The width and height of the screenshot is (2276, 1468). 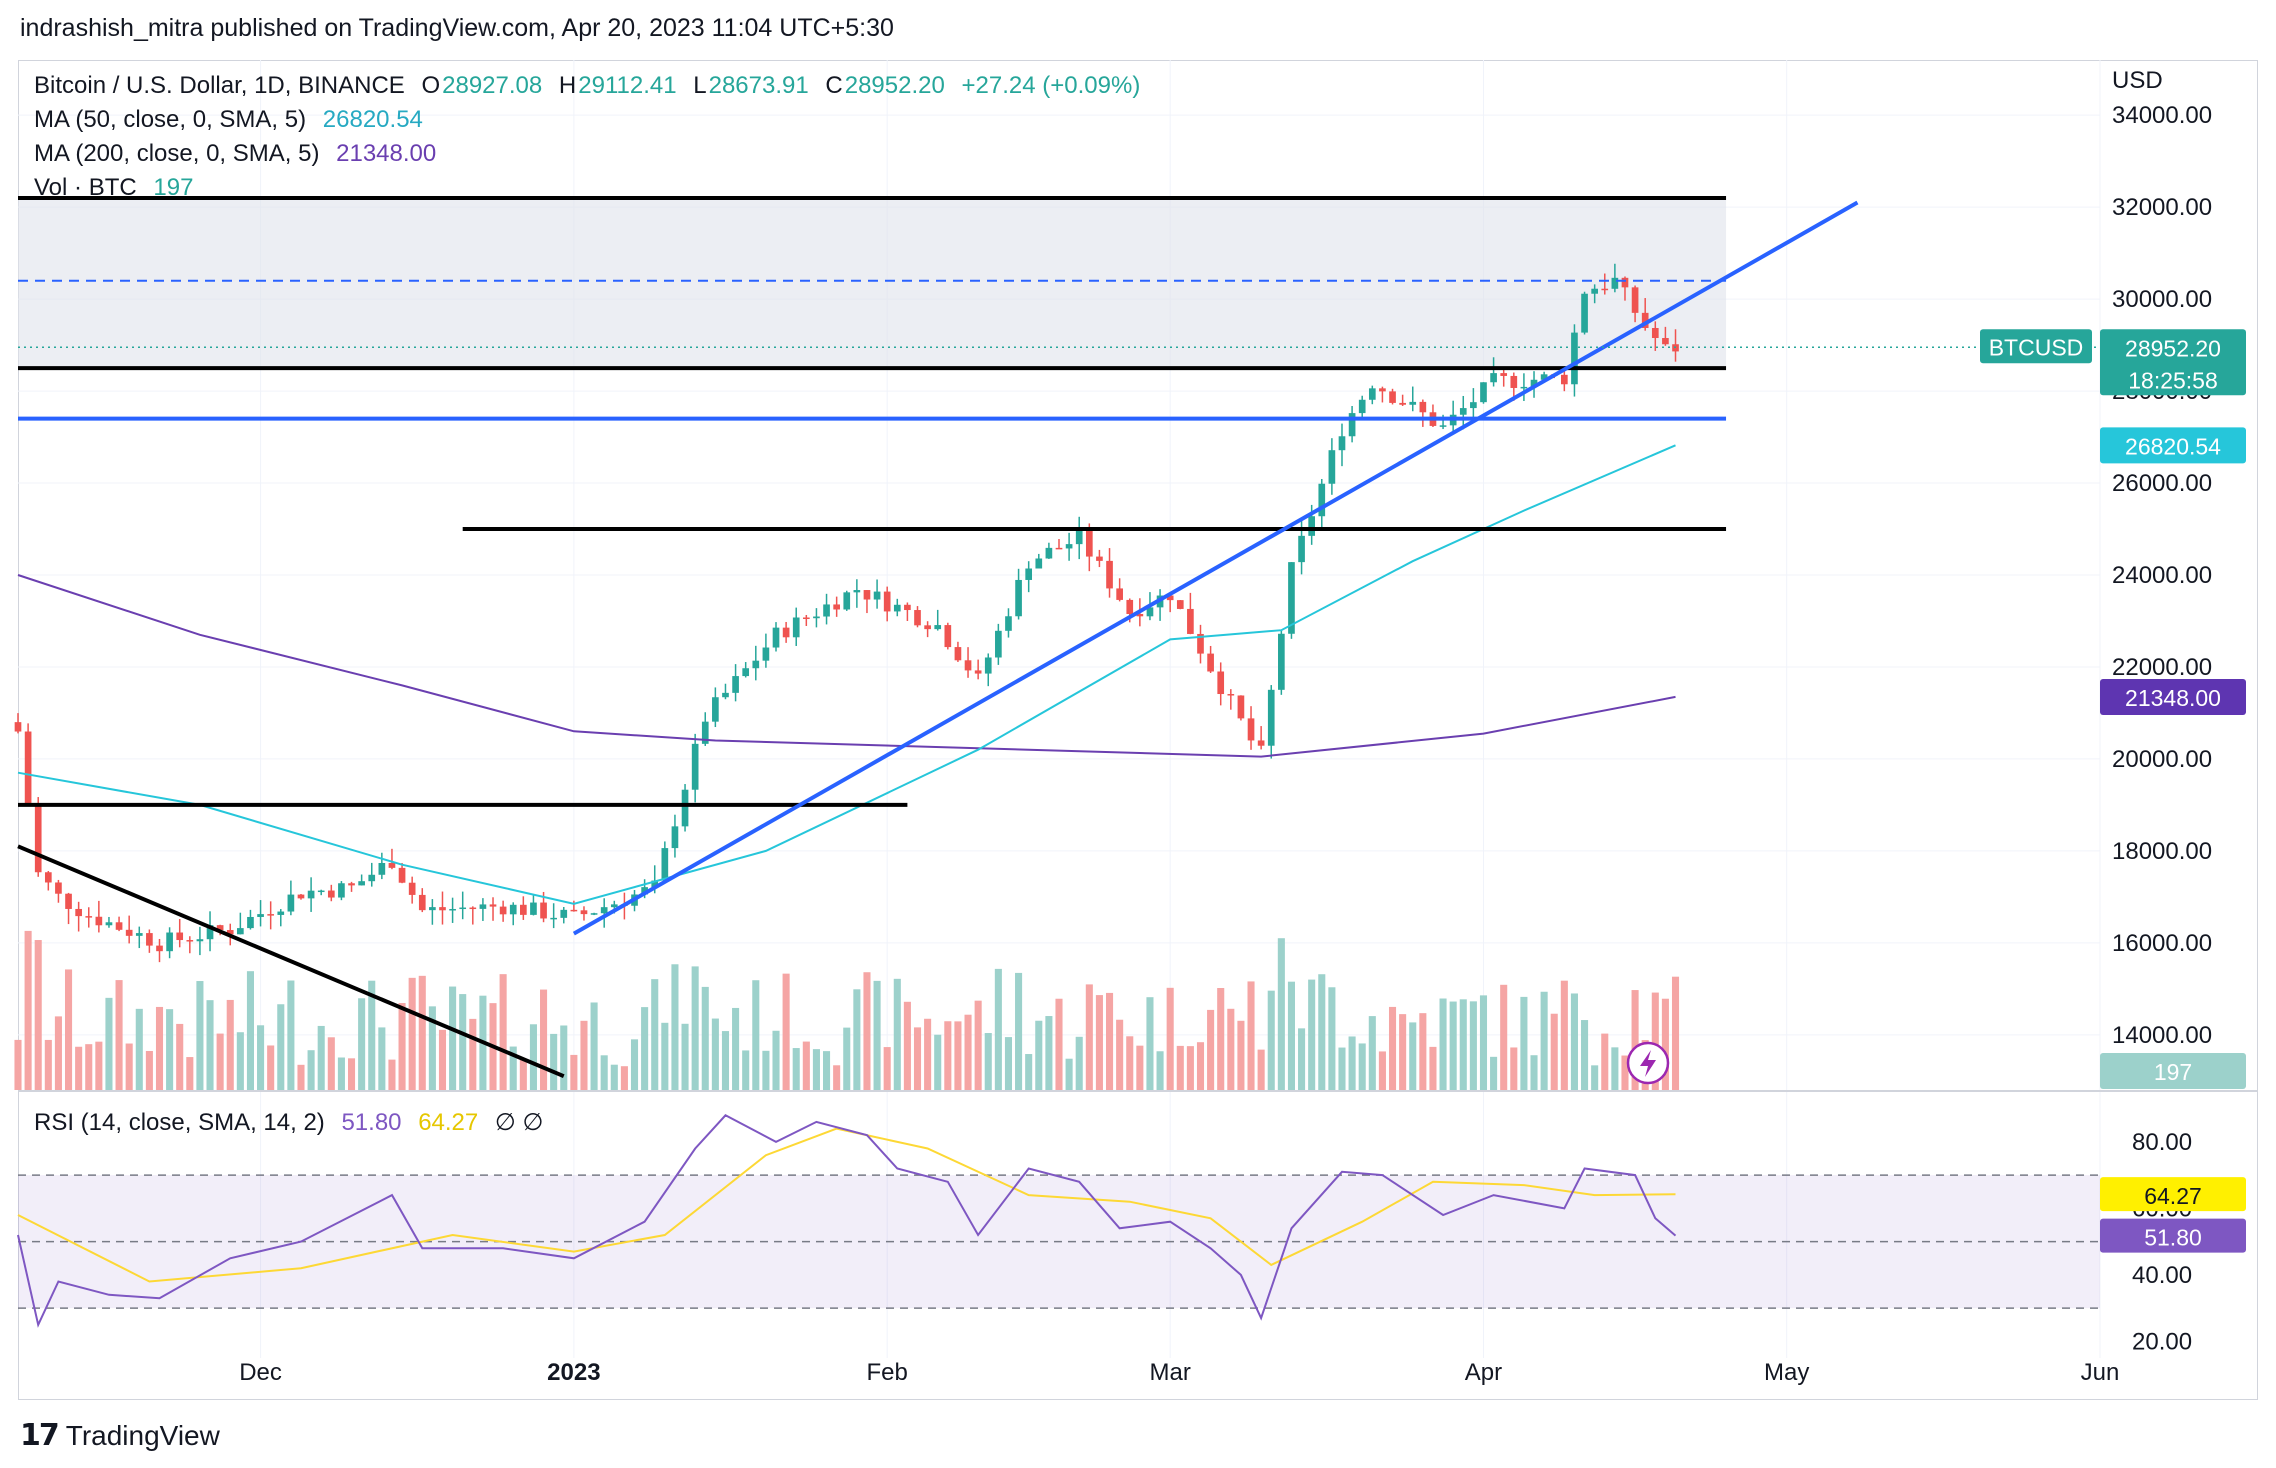 What do you see at coordinates (114, 188) in the screenshot?
I see `volume-legend: Vol · BTC 197` at bounding box center [114, 188].